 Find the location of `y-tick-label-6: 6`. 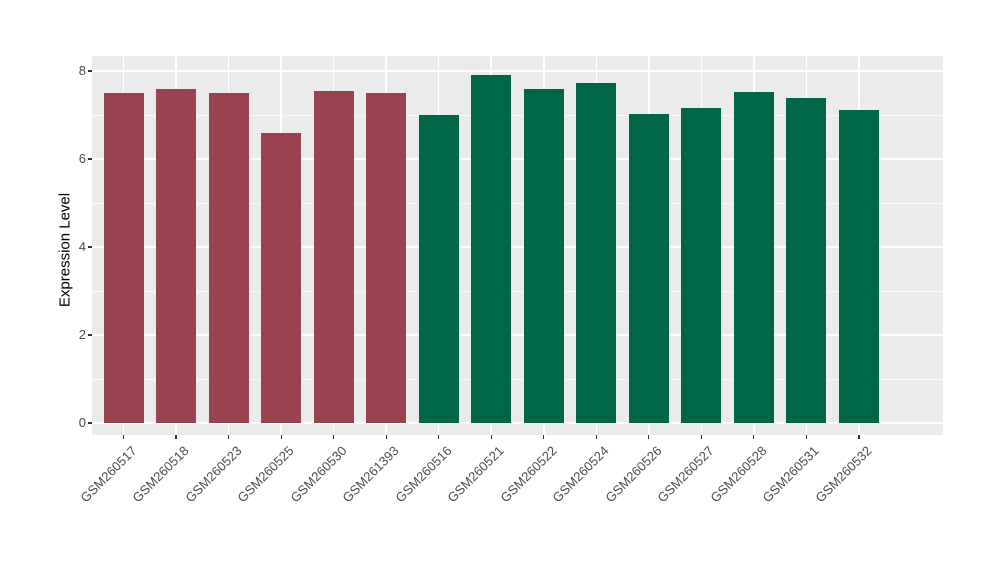

y-tick-label-6: 6 is located at coordinates (82, 158).